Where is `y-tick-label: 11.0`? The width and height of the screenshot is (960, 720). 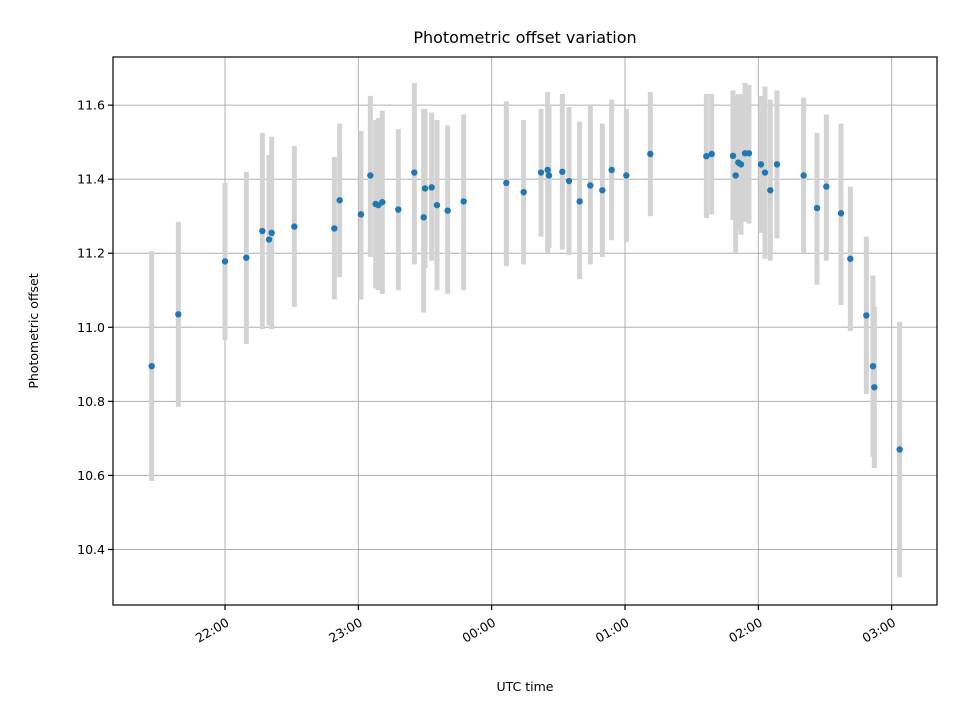 y-tick-label: 11.0 is located at coordinates (91, 327).